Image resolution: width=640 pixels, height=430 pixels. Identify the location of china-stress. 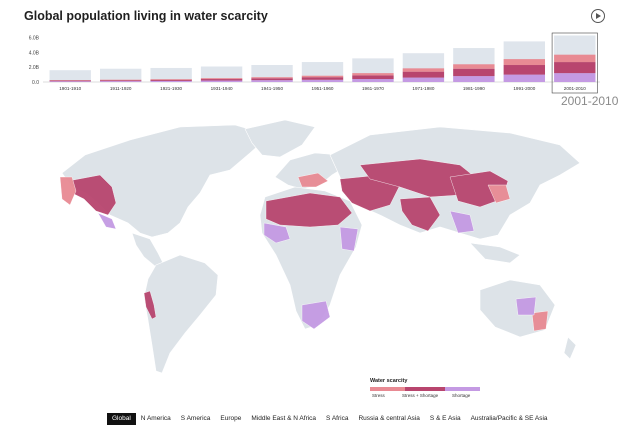
(499, 194).